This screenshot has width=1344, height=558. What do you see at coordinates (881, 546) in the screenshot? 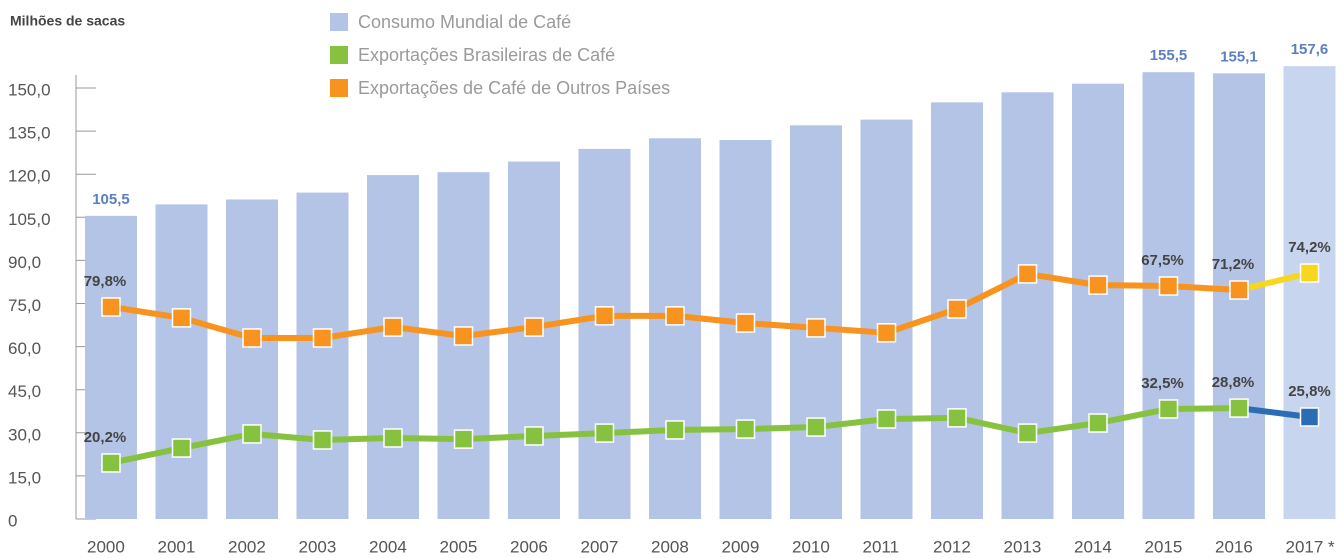
I see `x-tick-label: 2011` at bounding box center [881, 546].